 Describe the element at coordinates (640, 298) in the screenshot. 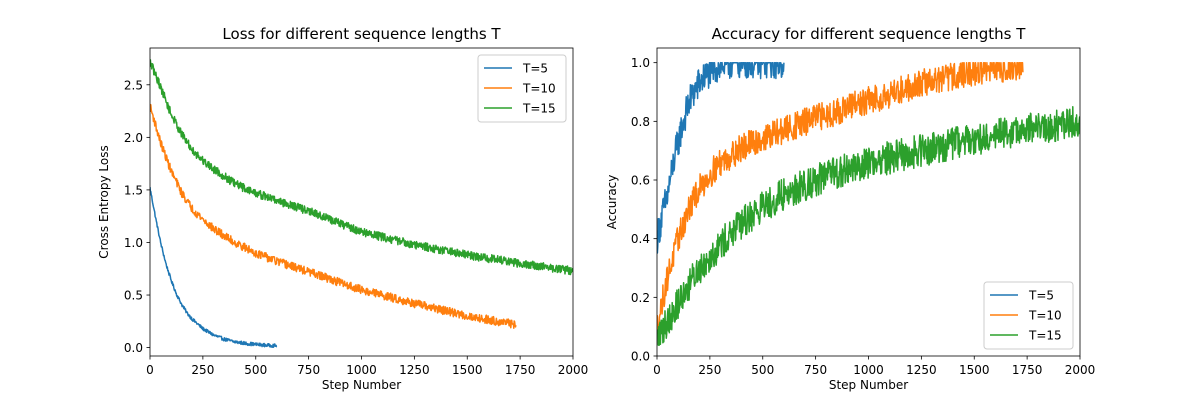

I see `accuracy-y-tick-label: 0.2` at that location.